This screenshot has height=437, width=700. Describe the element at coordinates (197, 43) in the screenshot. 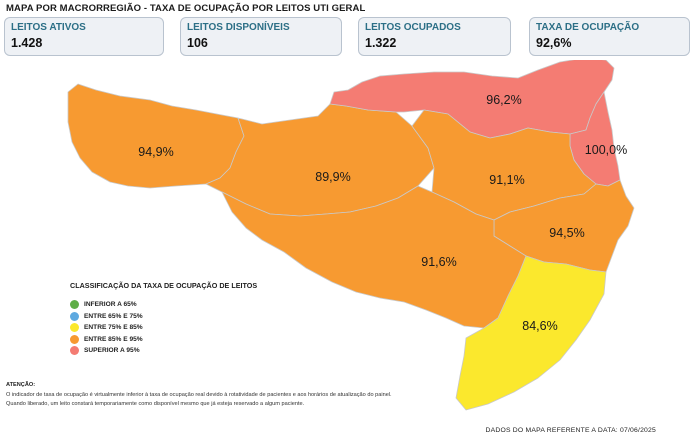

I see `card-value: 106` at that location.